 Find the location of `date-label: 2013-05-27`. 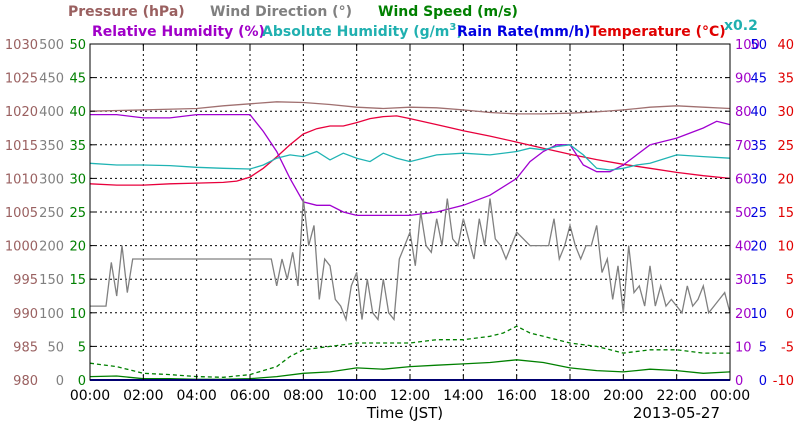

date-label: 2013-05-27 is located at coordinates (676, 413).